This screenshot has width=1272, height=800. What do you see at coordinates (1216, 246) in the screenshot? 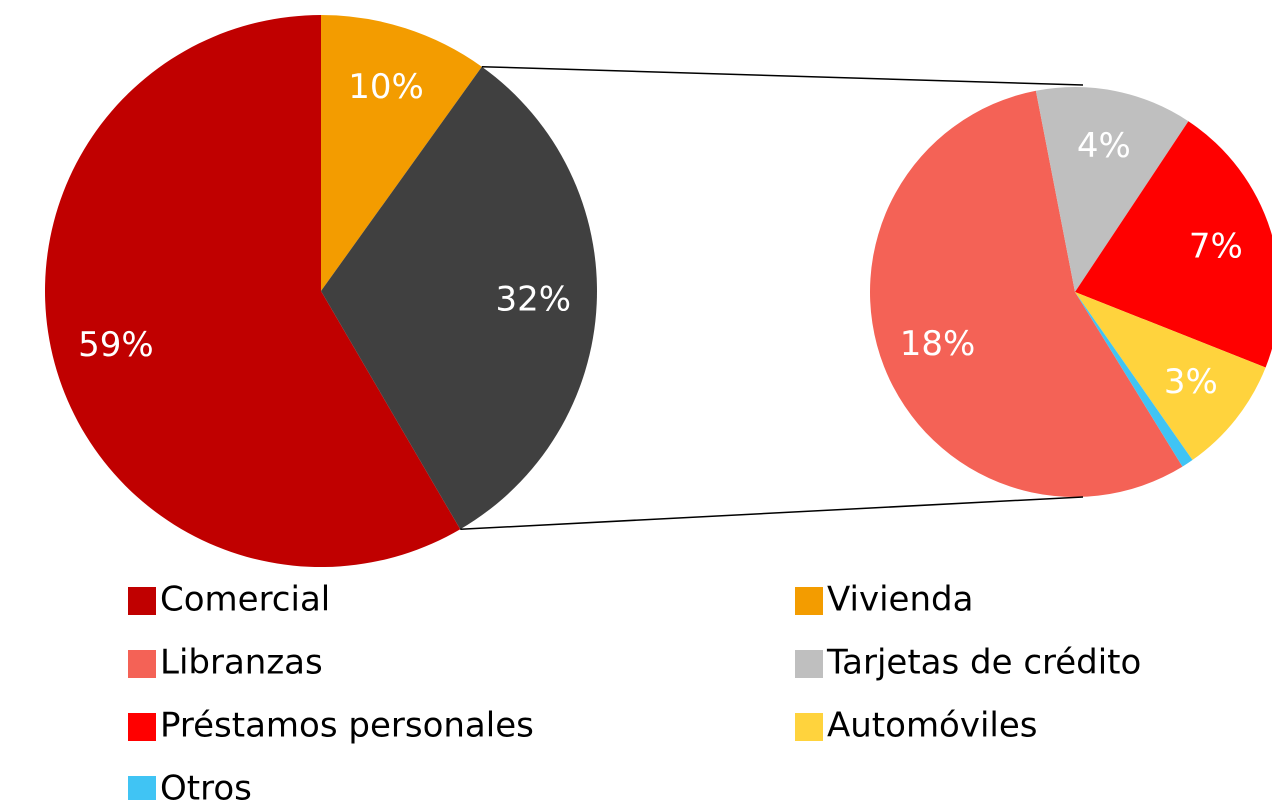
I see `data-label: 7%` at bounding box center [1216, 246].